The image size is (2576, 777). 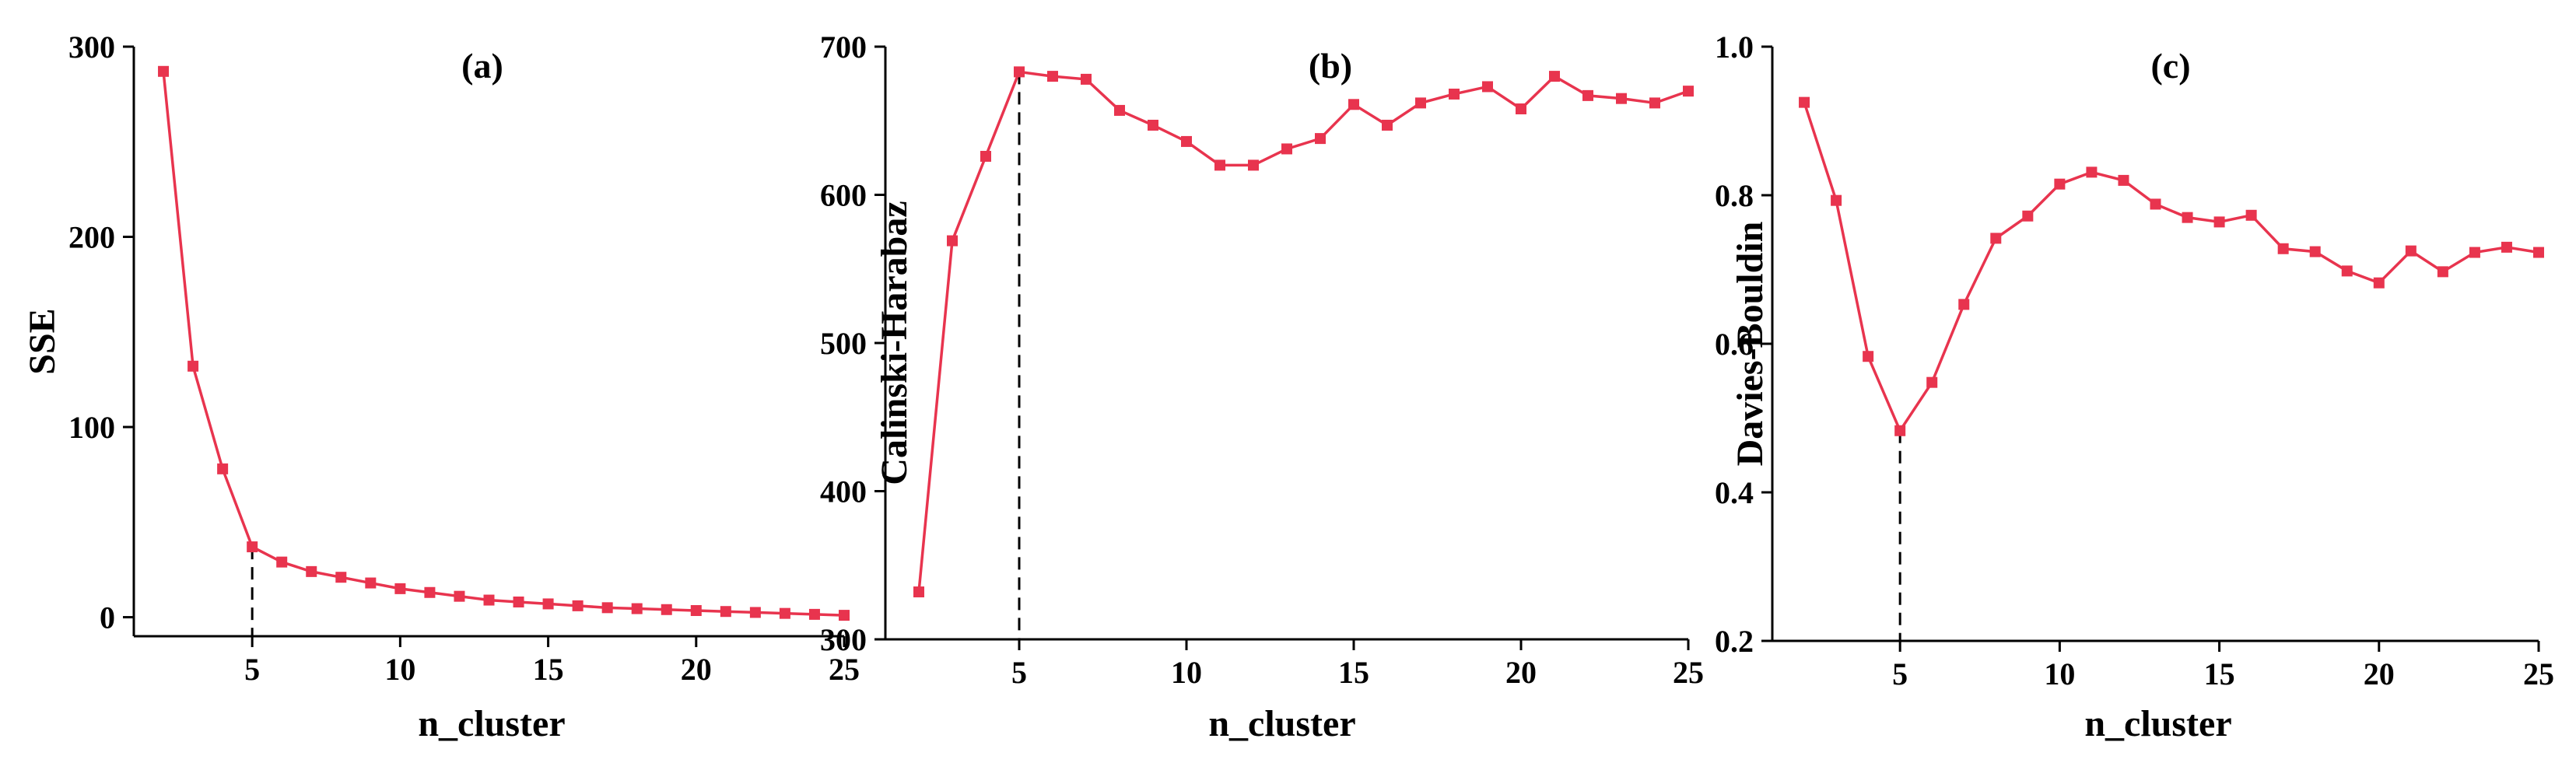 I want to click on y-tick-label: 400, so click(x=843, y=491).